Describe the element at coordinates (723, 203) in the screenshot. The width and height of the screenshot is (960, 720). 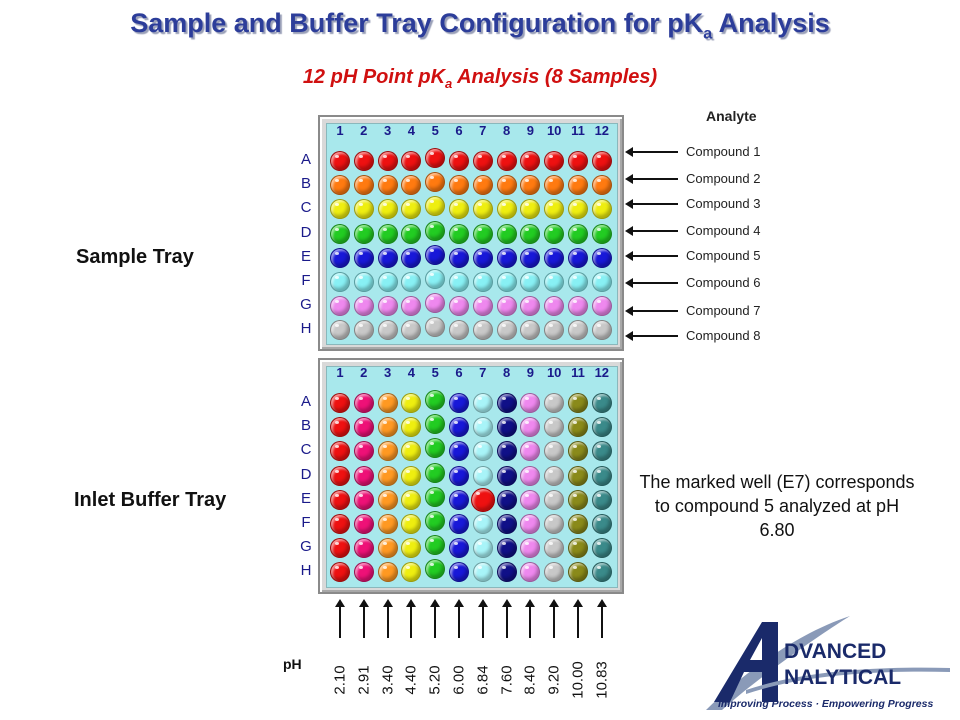
I see `compound-label: Compound 3` at that location.